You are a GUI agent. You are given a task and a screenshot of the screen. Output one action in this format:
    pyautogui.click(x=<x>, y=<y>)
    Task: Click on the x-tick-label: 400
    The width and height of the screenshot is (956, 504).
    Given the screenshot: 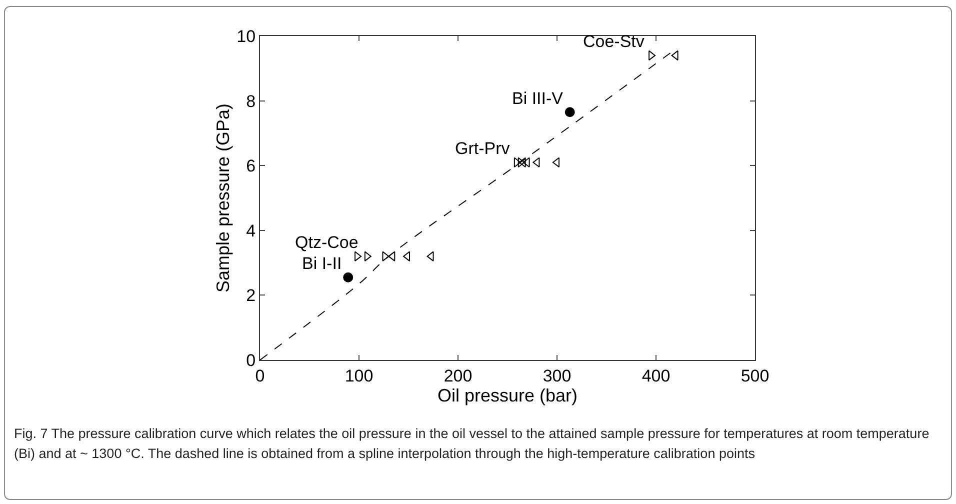 What is the action you would take?
    pyautogui.click(x=656, y=376)
    